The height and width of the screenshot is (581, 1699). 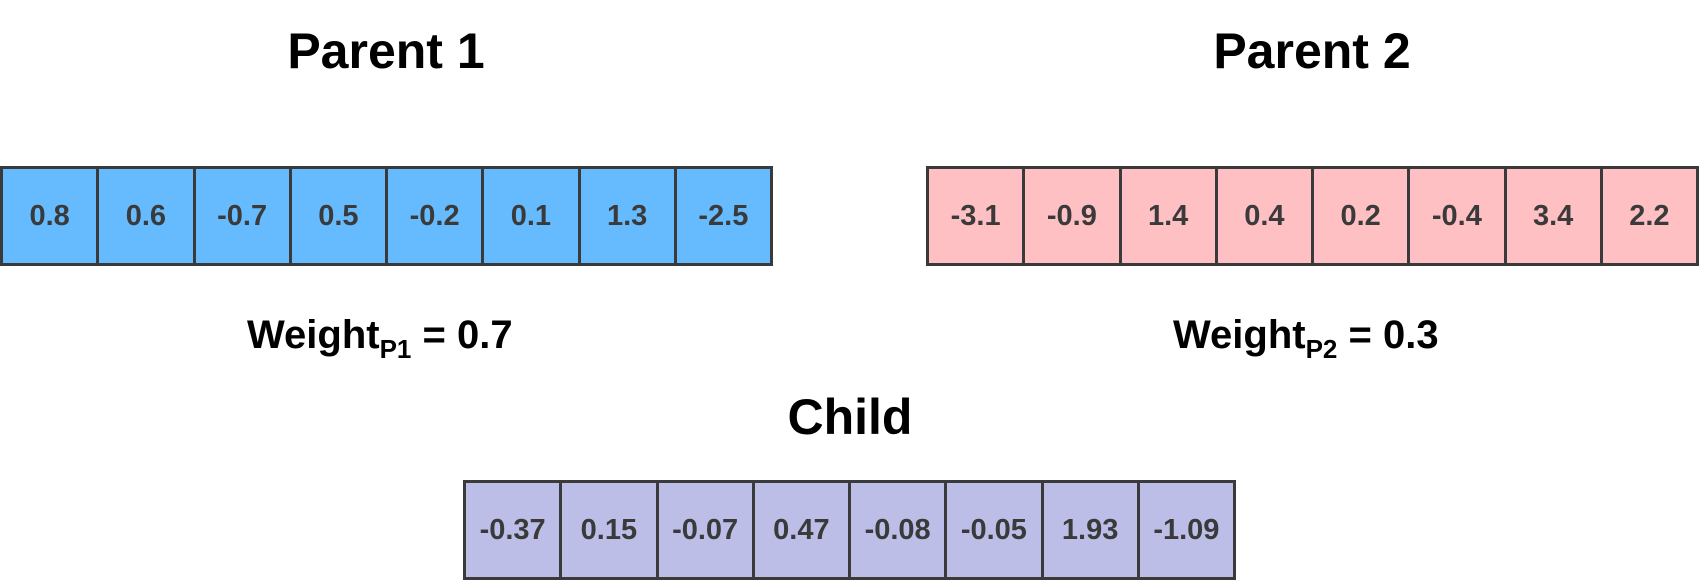 I want to click on parent2-vector: -3.1 -0.9 1.4 0.4 0.2 -0.4 3.4 2.2, so click(x=1312, y=216).